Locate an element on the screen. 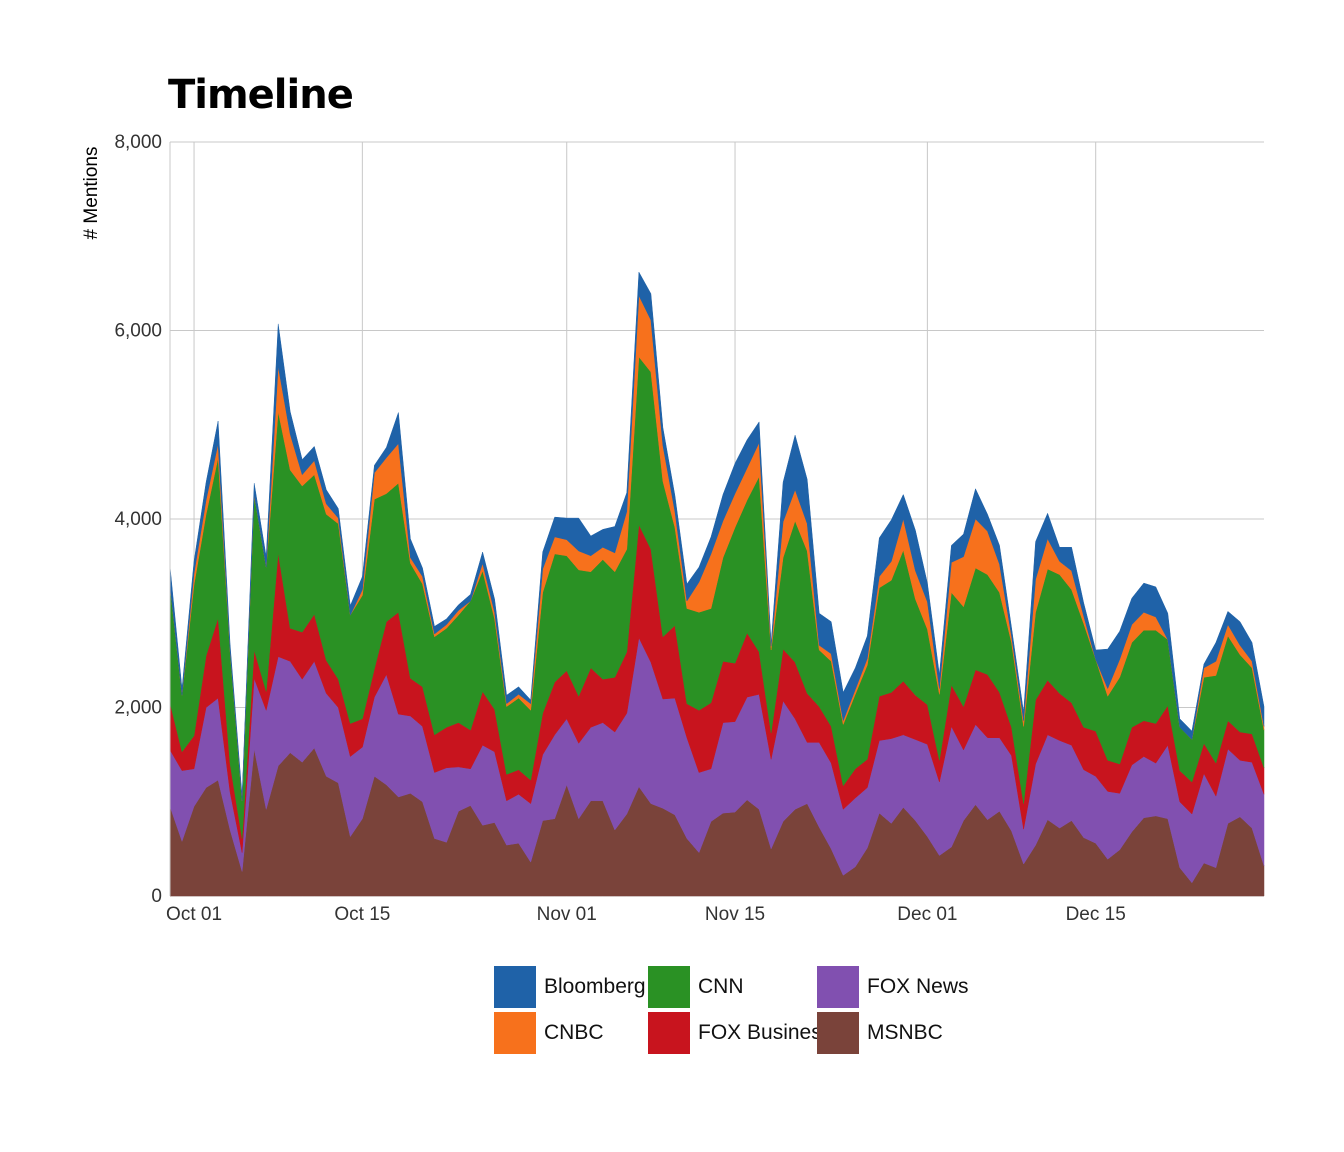 Image resolution: width=1344 pixels, height=1152 pixels. legend-label: MSNBC is located at coordinates (905, 1032).